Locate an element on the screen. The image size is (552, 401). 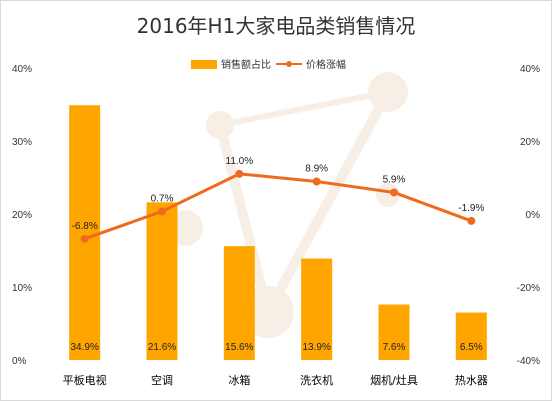
bar-data-label: 15.6% is located at coordinates (239, 347).